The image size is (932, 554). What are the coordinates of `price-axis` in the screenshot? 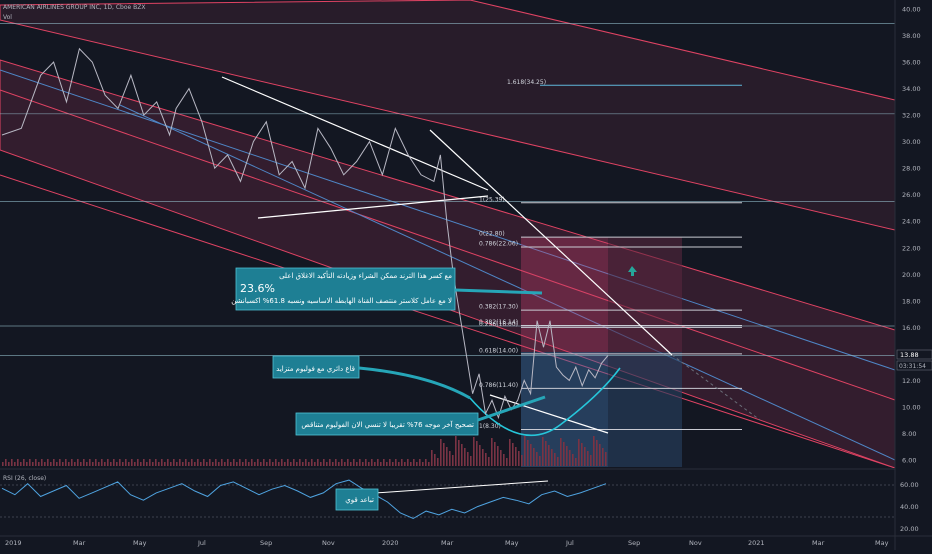 It's located at (913, 275).